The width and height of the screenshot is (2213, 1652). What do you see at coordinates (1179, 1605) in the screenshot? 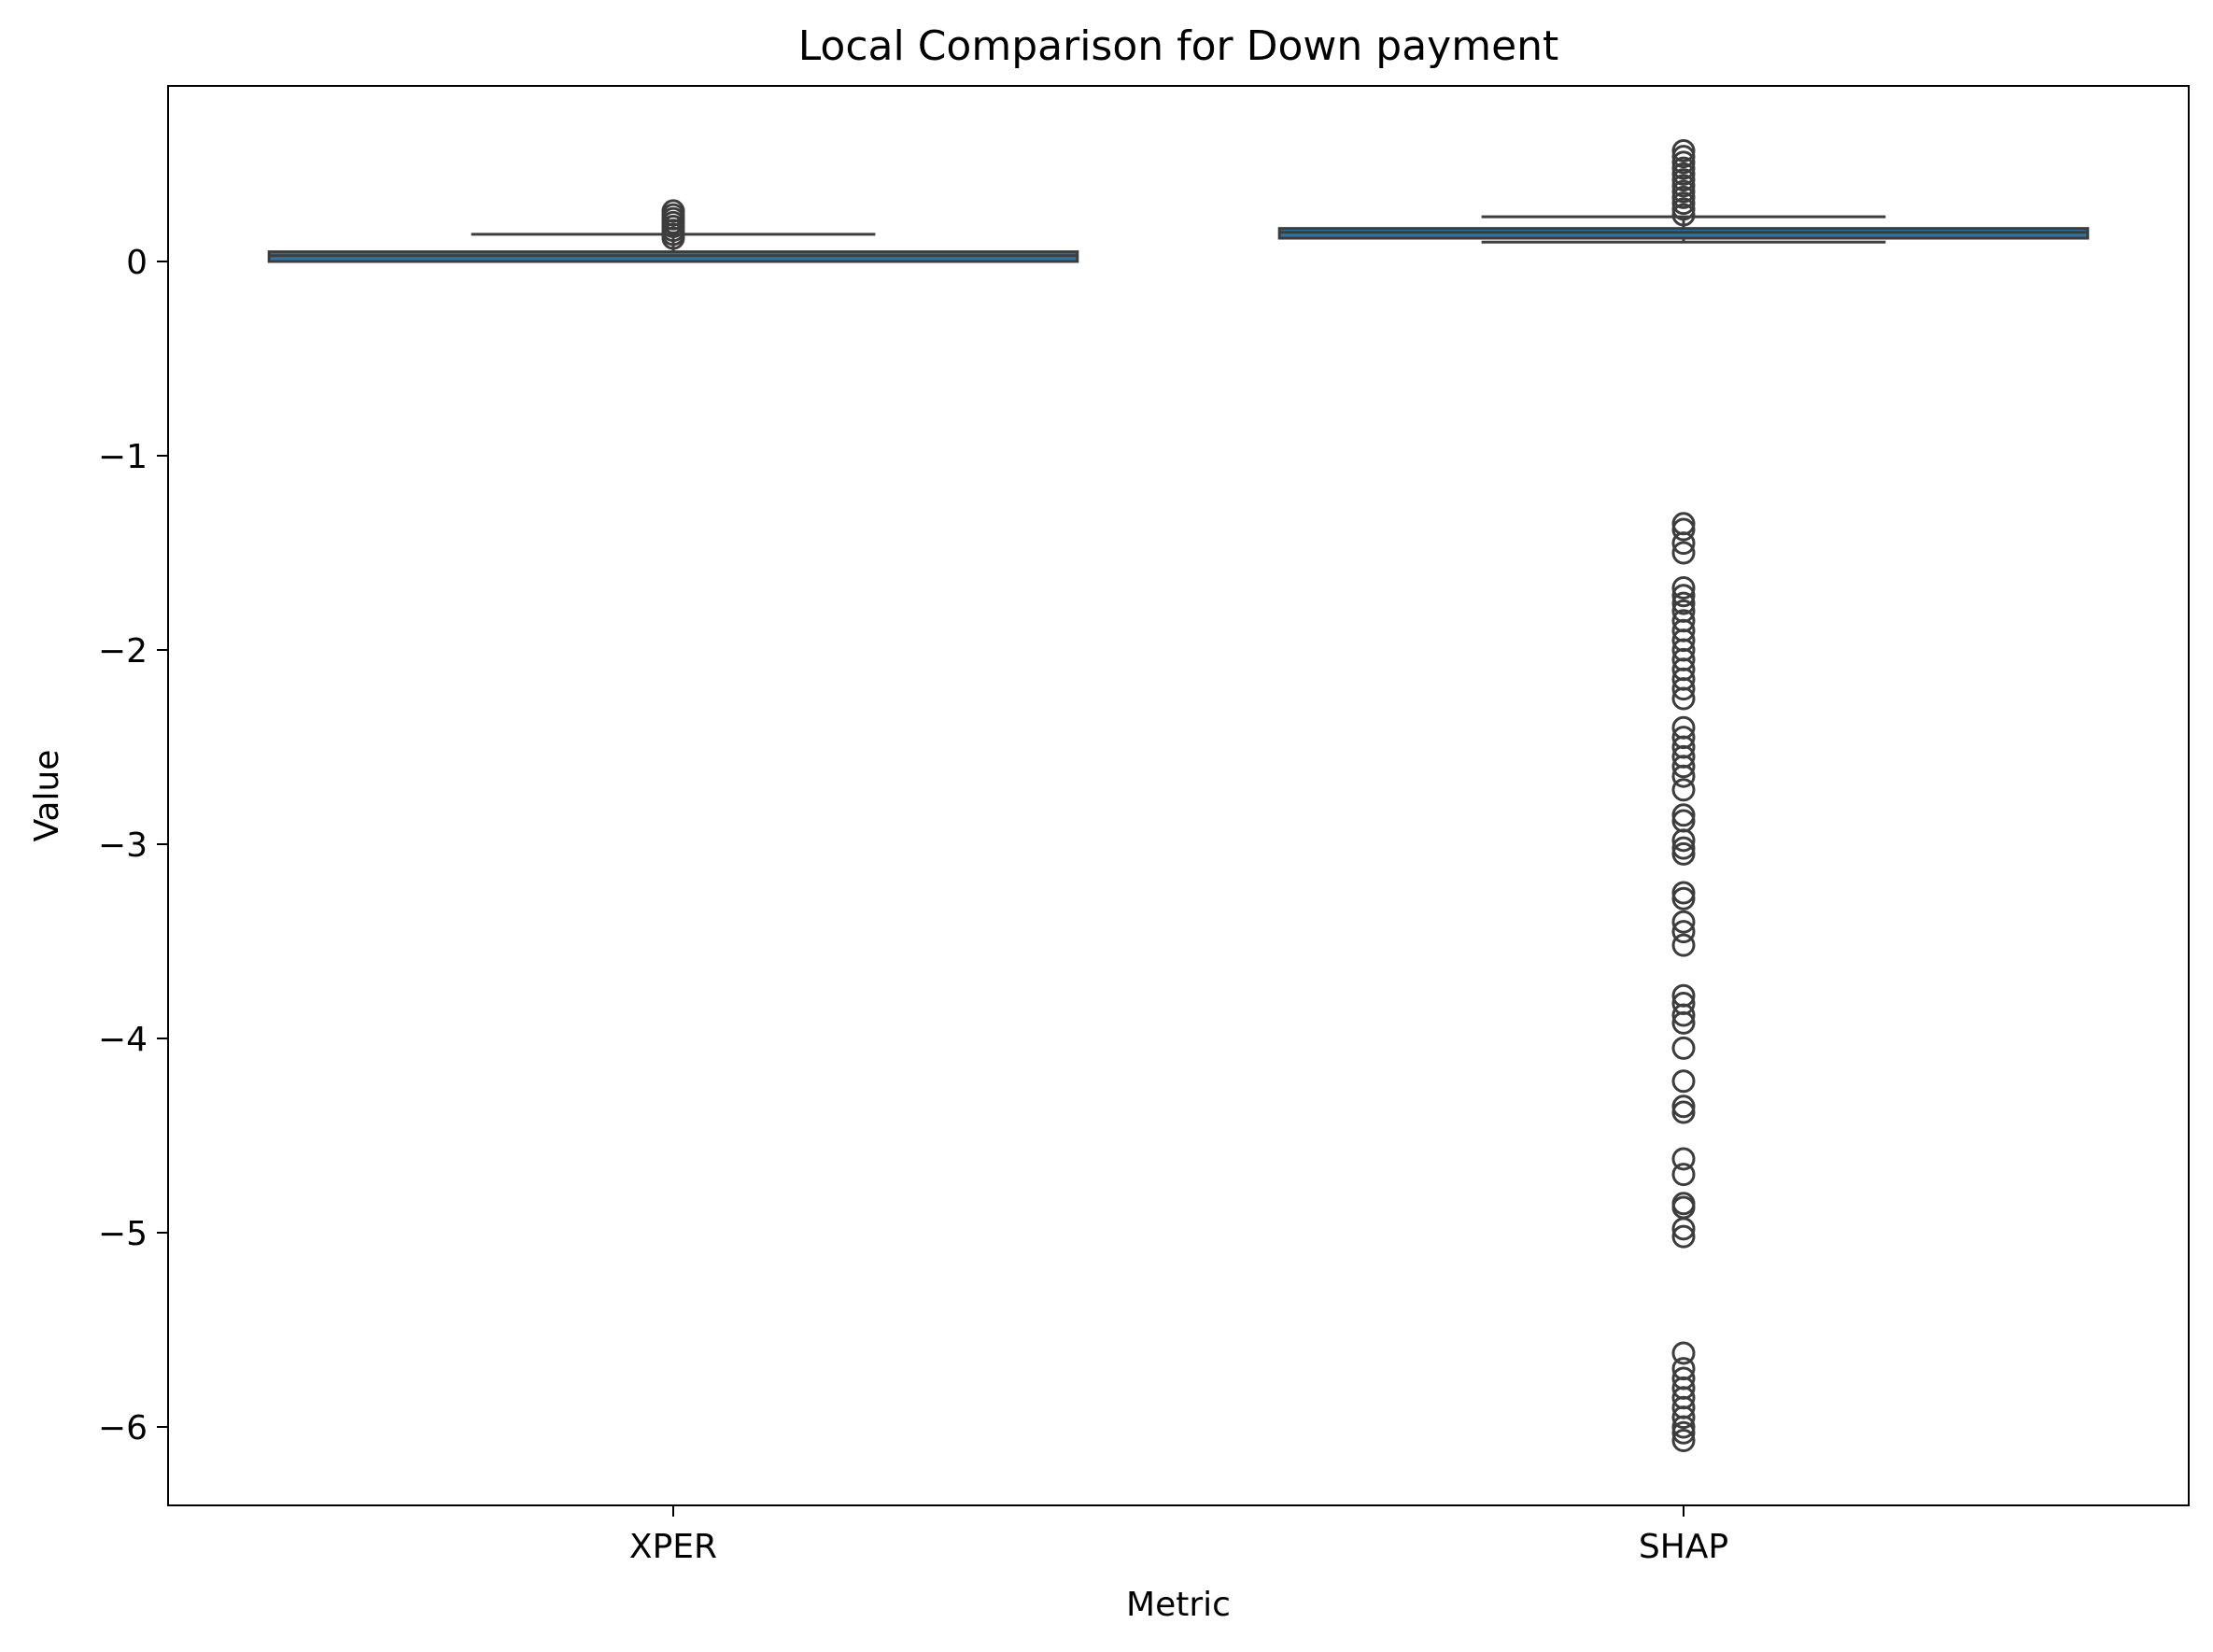
I see `x-axis-label: Metric` at bounding box center [1179, 1605].